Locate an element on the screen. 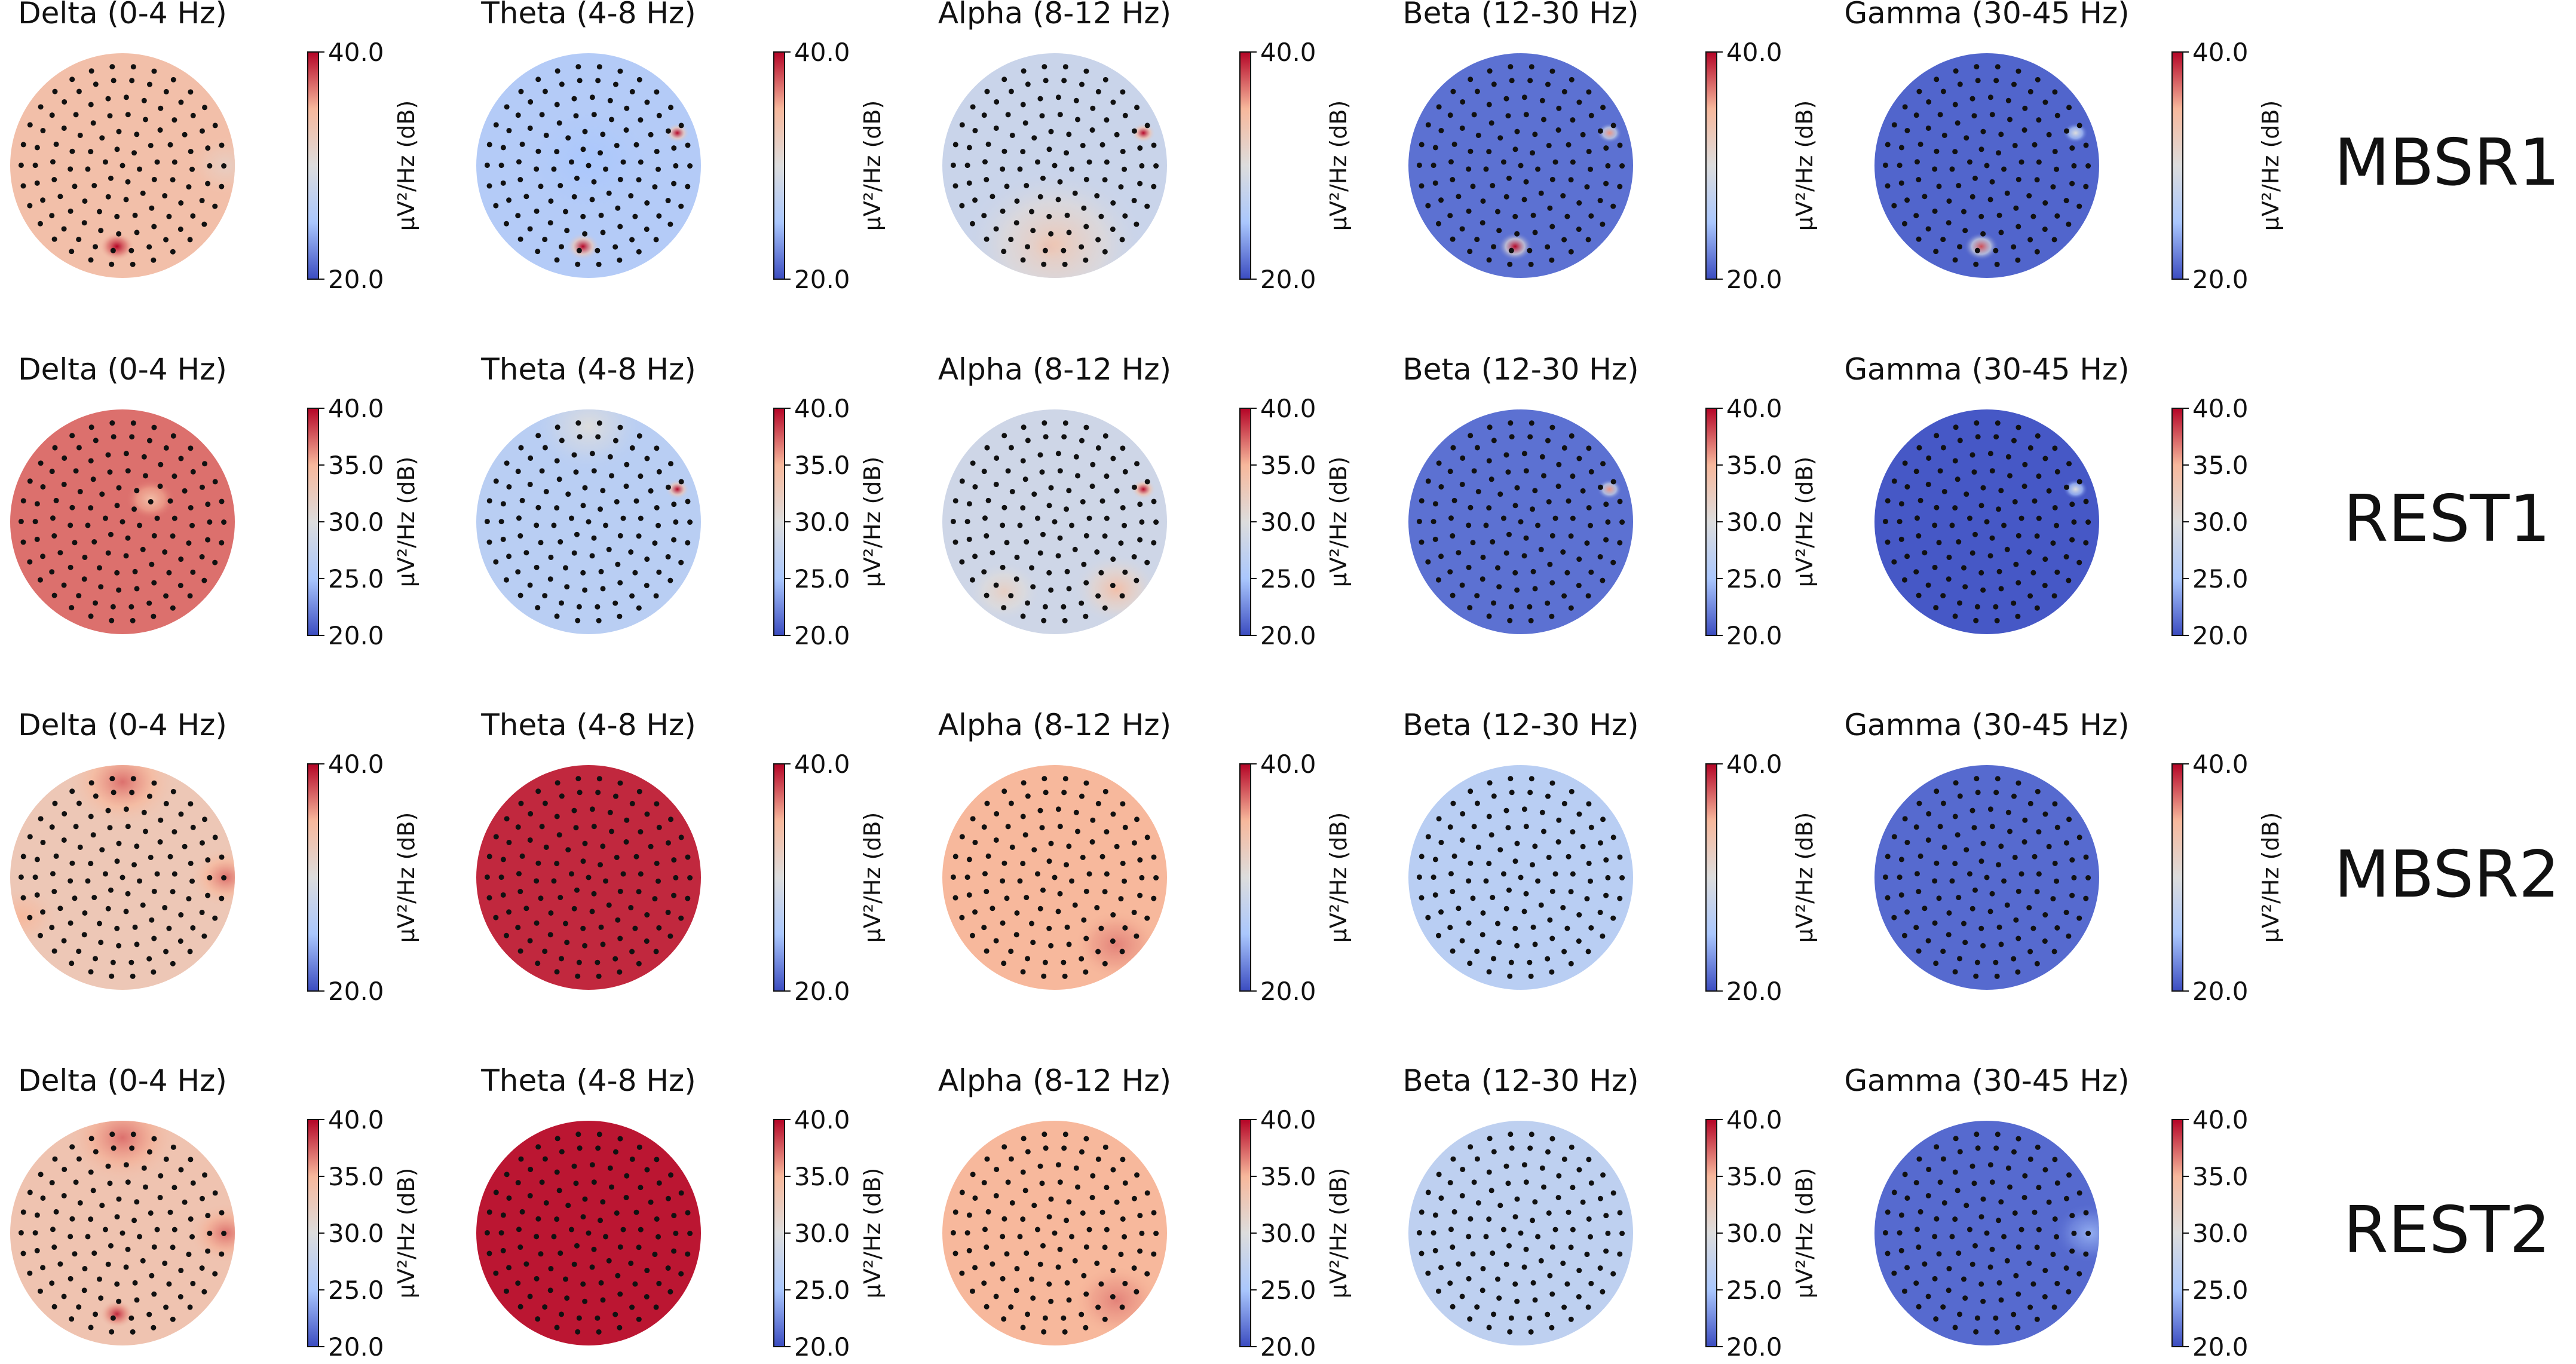  band-title: Delta (0-4 Hz) is located at coordinates (123, 725).